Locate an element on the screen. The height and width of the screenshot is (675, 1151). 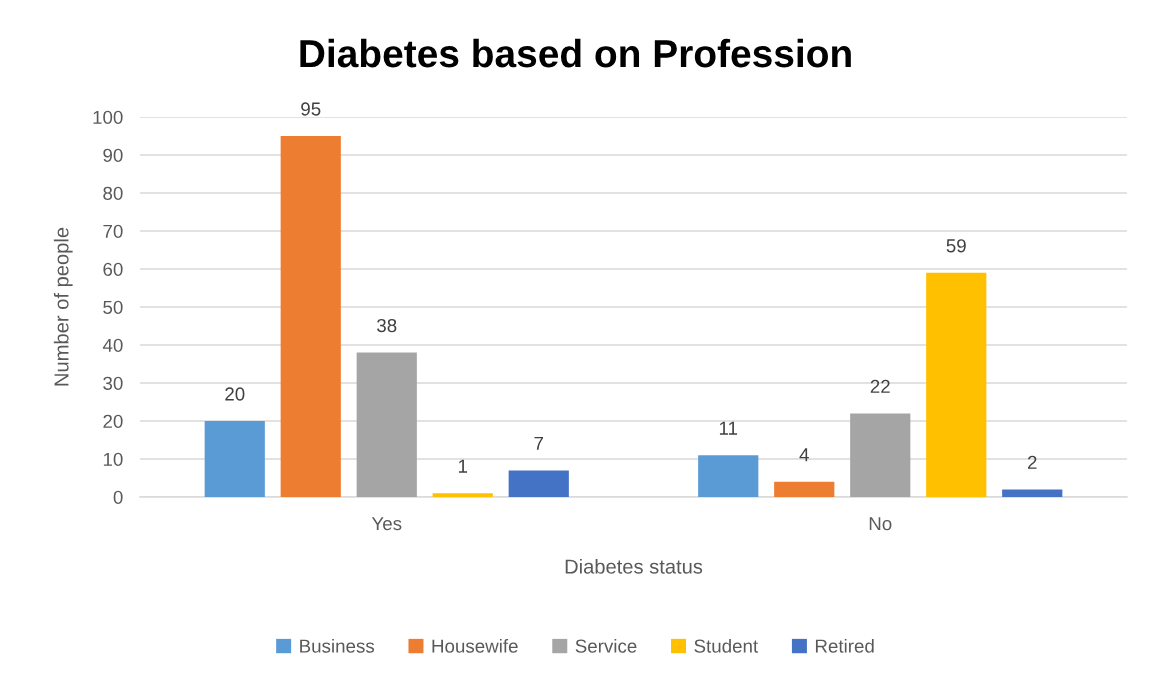
data-label: 11 is located at coordinates (728, 428).